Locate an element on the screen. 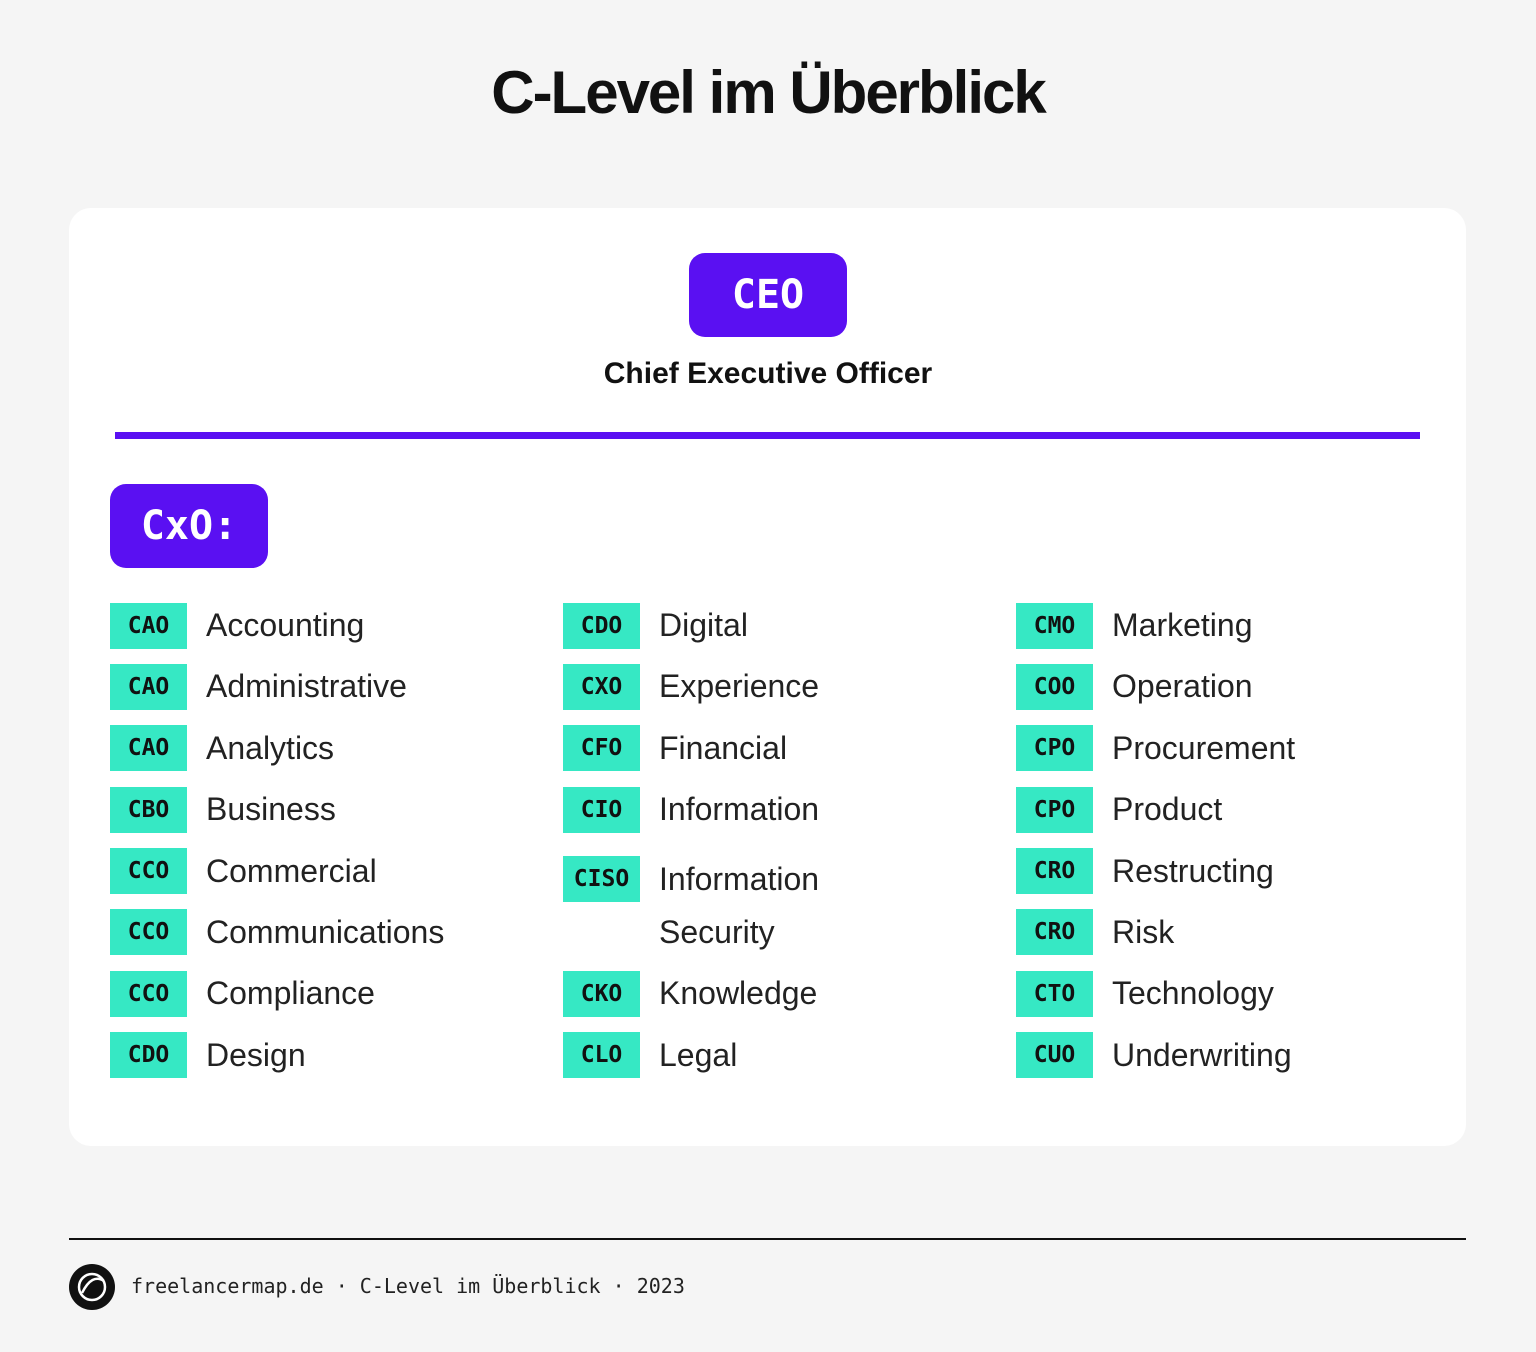  role-item: CCO Commercial is located at coordinates (325, 875).